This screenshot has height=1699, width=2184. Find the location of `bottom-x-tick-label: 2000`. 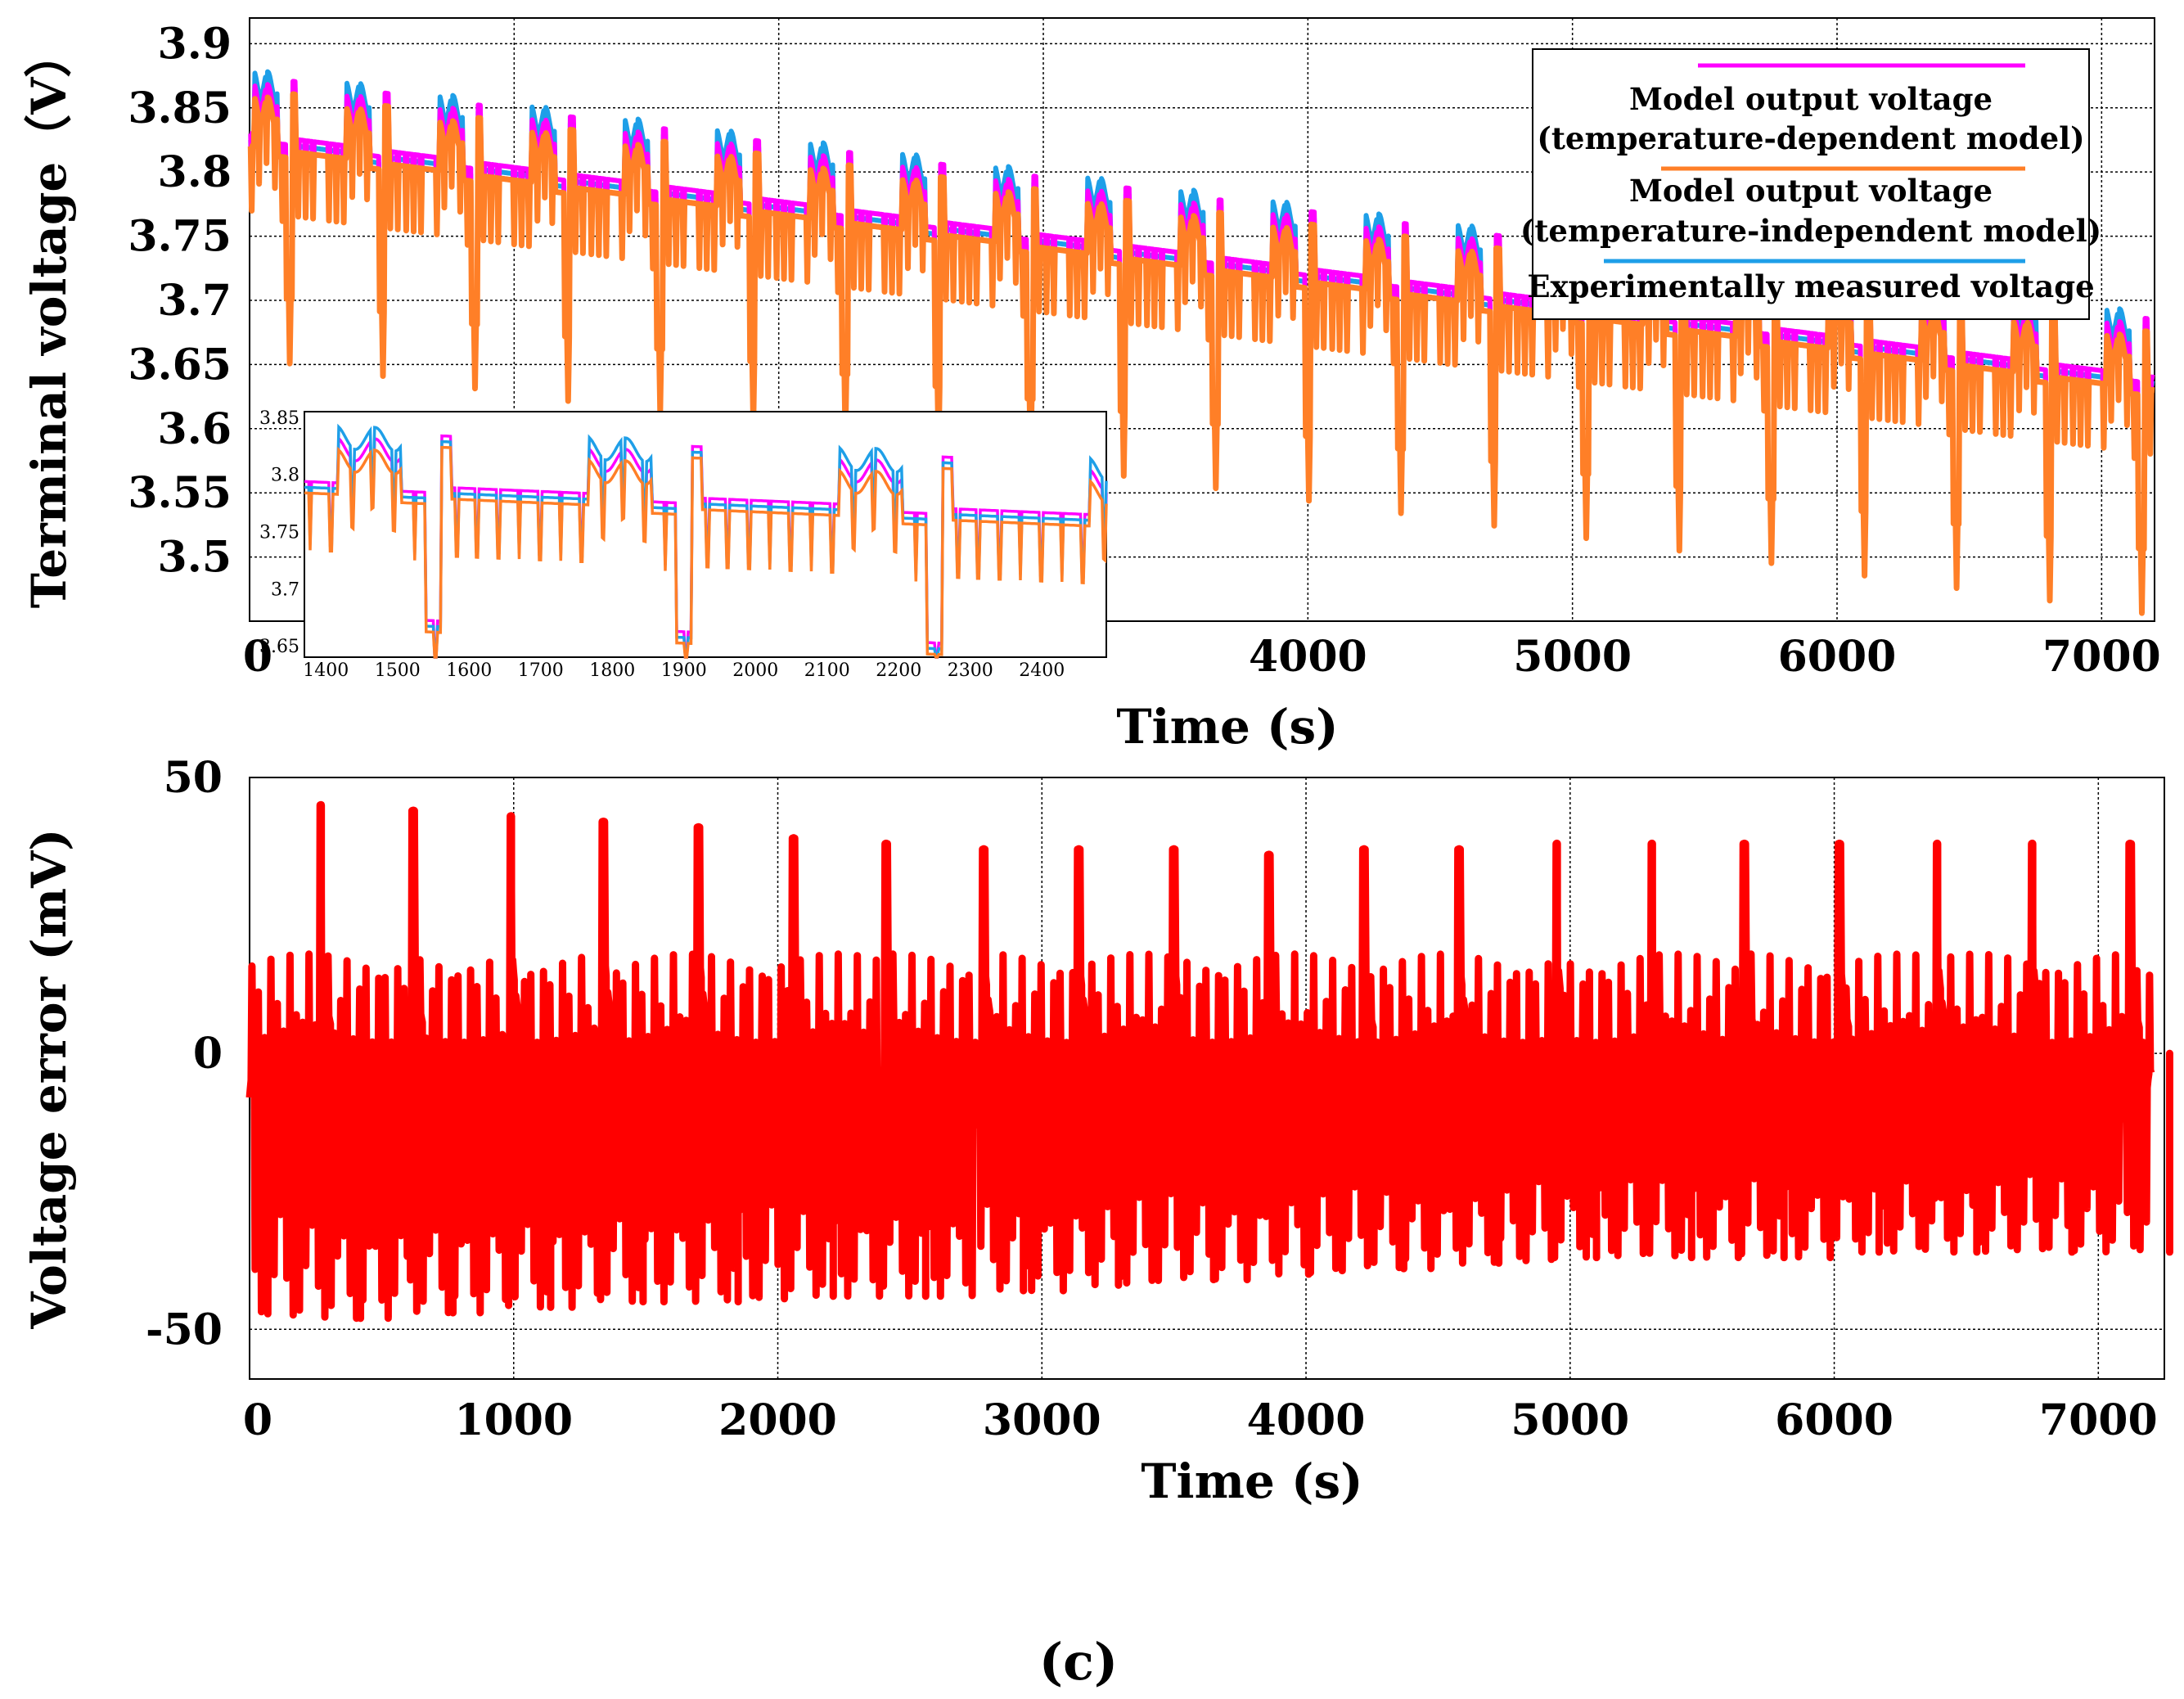

bottom-x-tick-label: 2000 is located at coordinates (777, 1420).